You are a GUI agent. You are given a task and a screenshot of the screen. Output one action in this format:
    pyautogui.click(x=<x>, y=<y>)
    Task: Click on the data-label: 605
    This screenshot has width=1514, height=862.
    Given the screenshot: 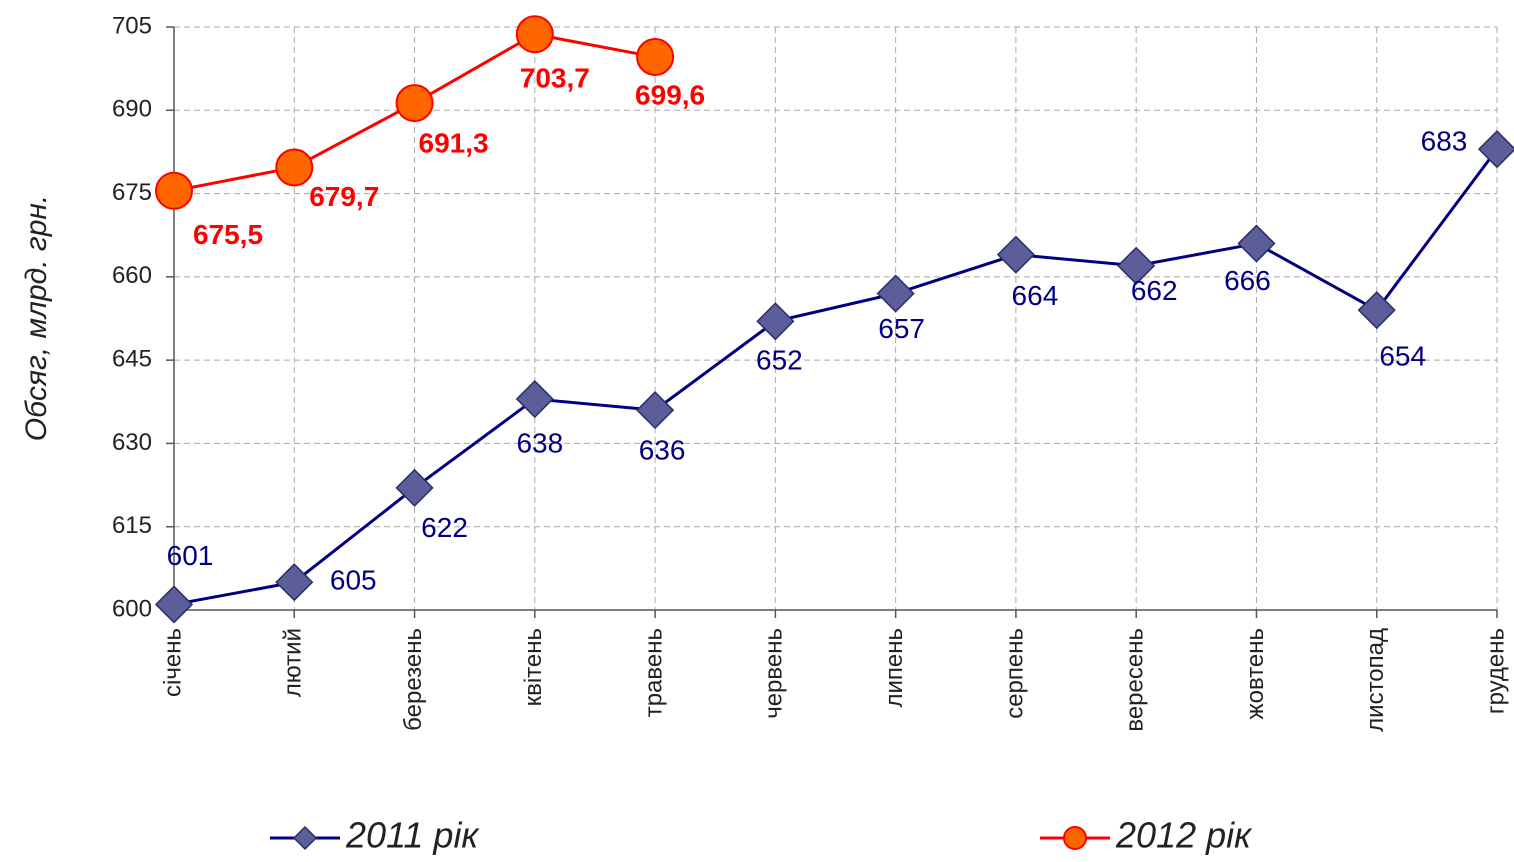 What is the action you would take?
    pyautogui.click(x=353, y=580)
    